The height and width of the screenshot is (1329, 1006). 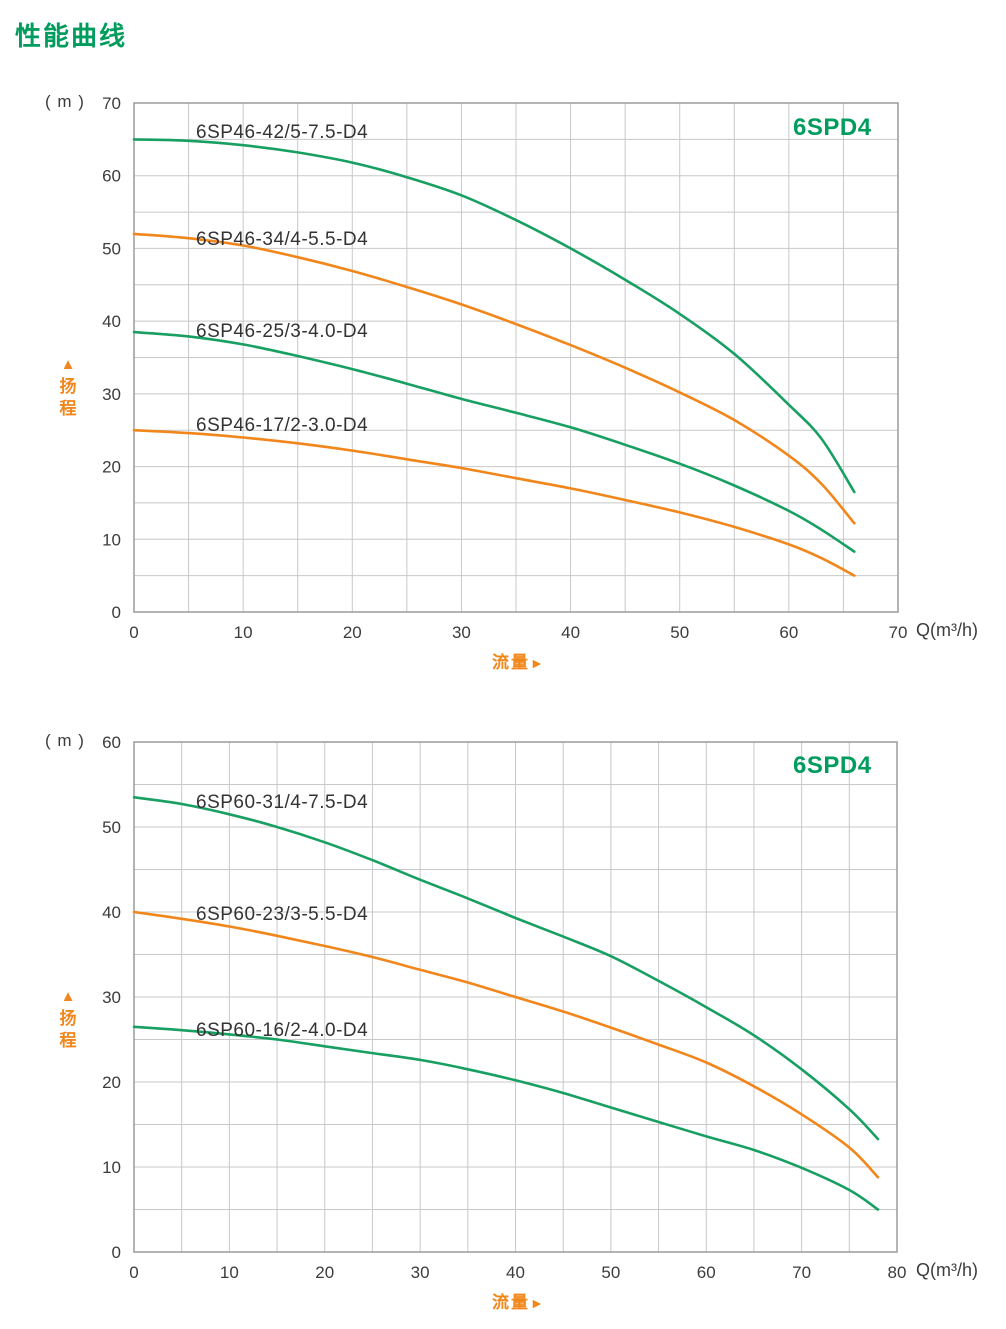 What do you see at coordinates (506, 1118) in the screenshot?
I see `curve-6SP60-16/2-4.0-D4` at bounding box center [506, 1118].